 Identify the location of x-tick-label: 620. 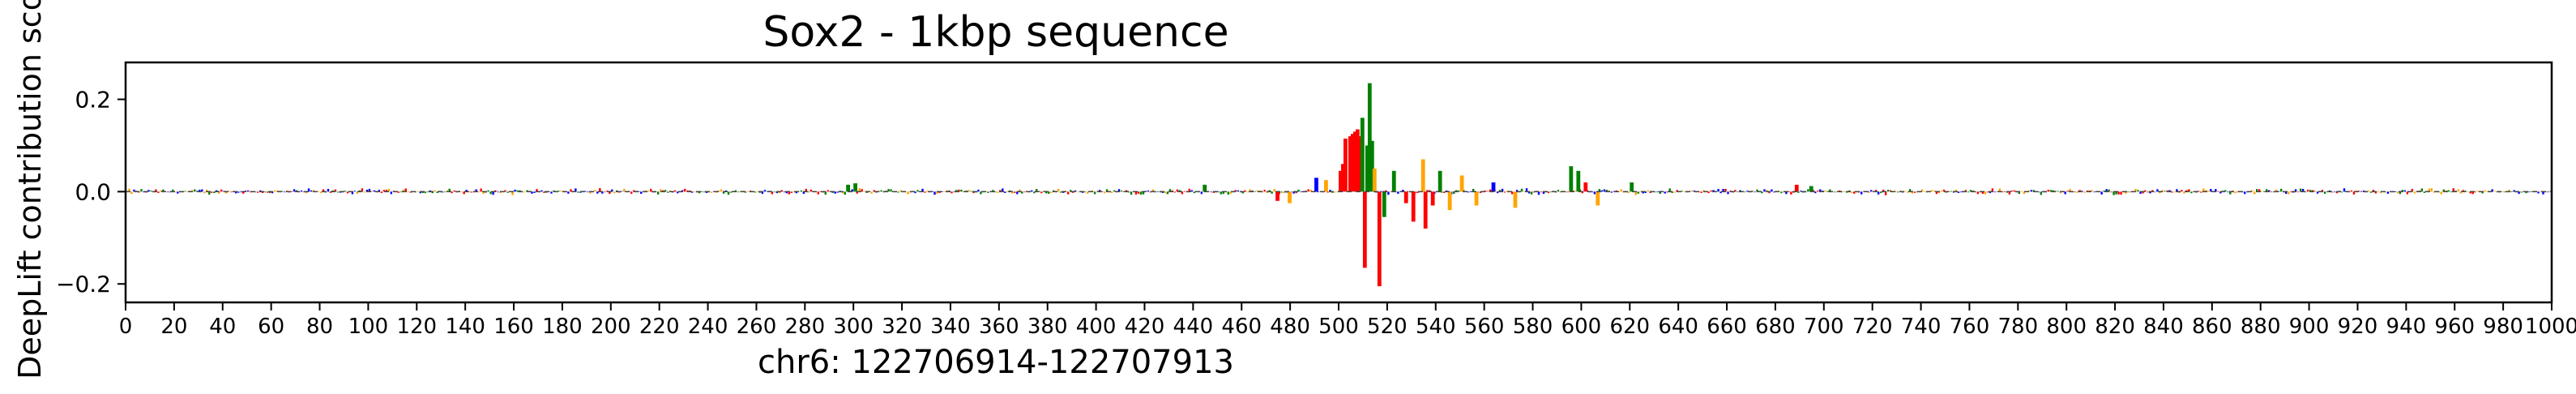
(1629, 327).